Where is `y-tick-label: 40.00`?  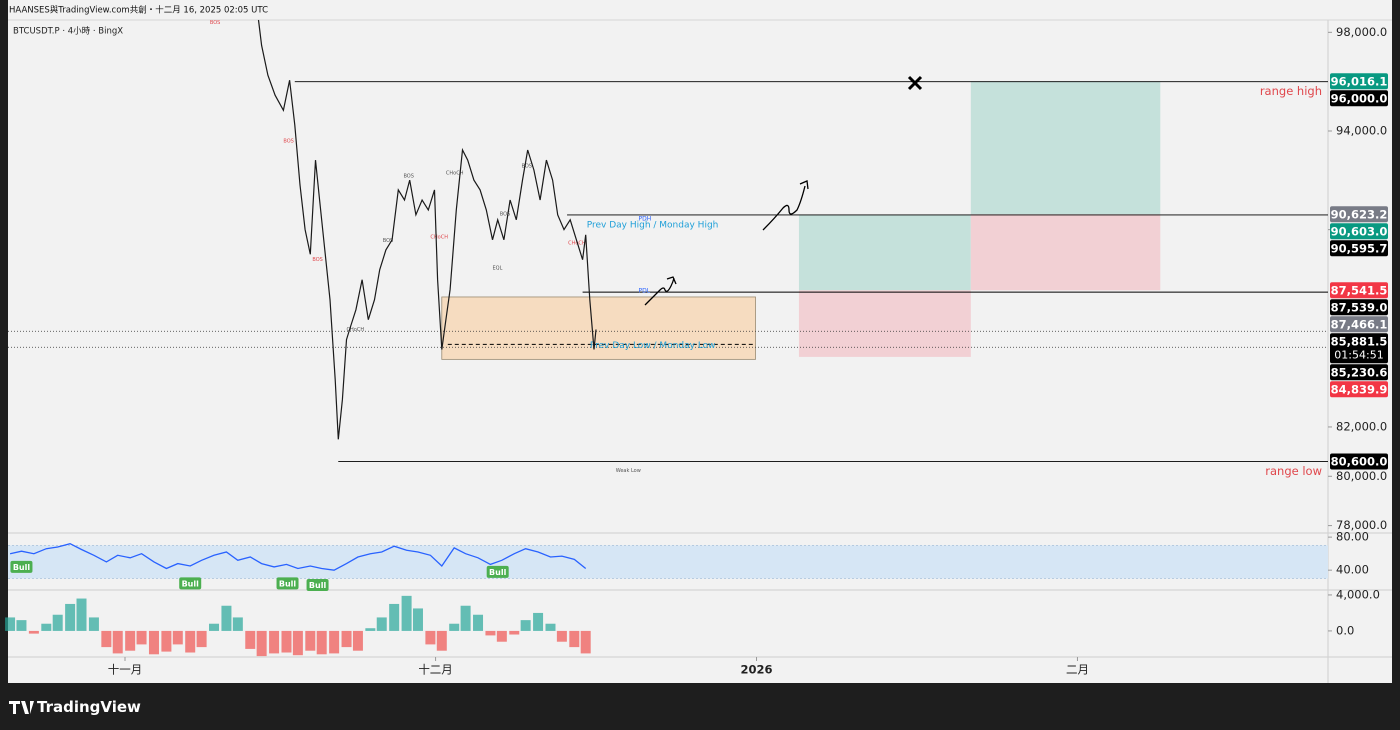 y-tick-label: 40.00 is located at coordinates (1352, 570).